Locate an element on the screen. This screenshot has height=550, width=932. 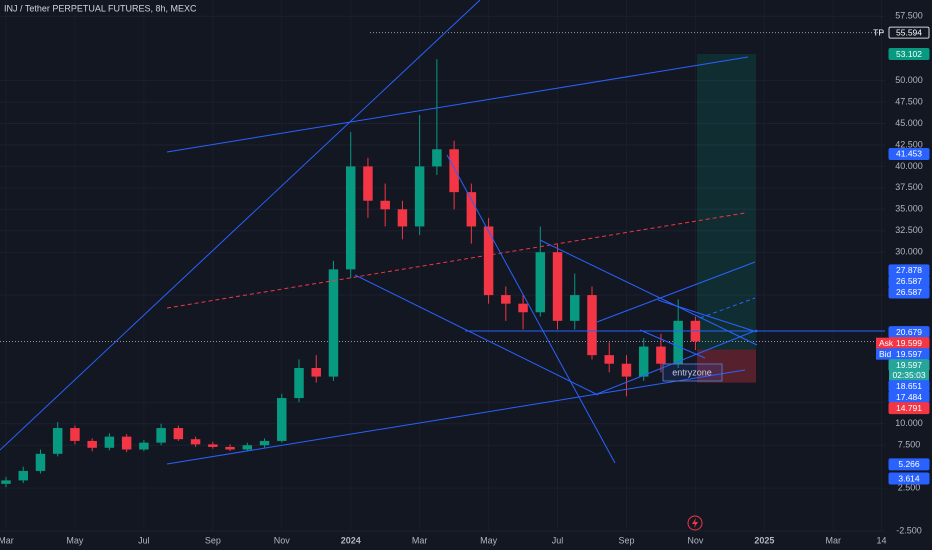
y-tick-label: 7.500 is located at coordinates (909, 445).